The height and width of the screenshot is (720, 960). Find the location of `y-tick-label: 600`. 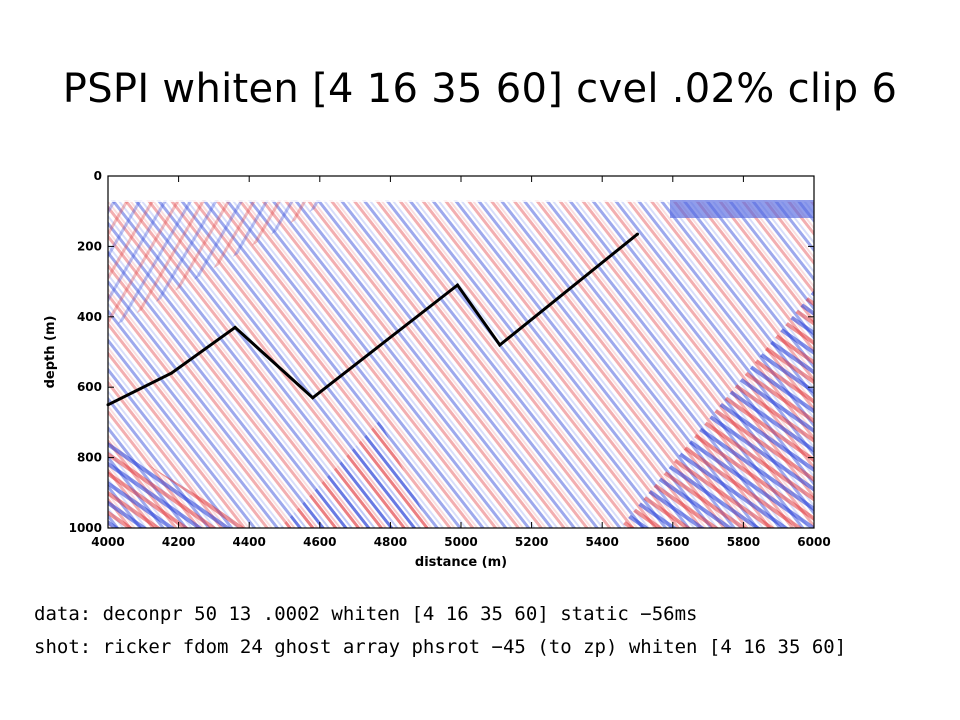

y-tick-label: 600 is located at coordinates (89, 387).